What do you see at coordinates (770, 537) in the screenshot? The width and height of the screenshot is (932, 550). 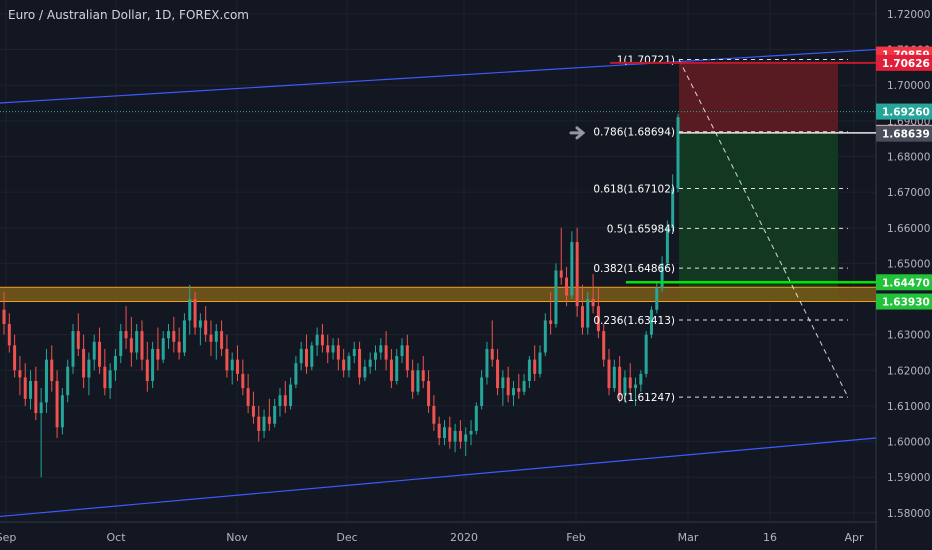 I see `x-tick-label: 16` at bounding box center [770, 537].